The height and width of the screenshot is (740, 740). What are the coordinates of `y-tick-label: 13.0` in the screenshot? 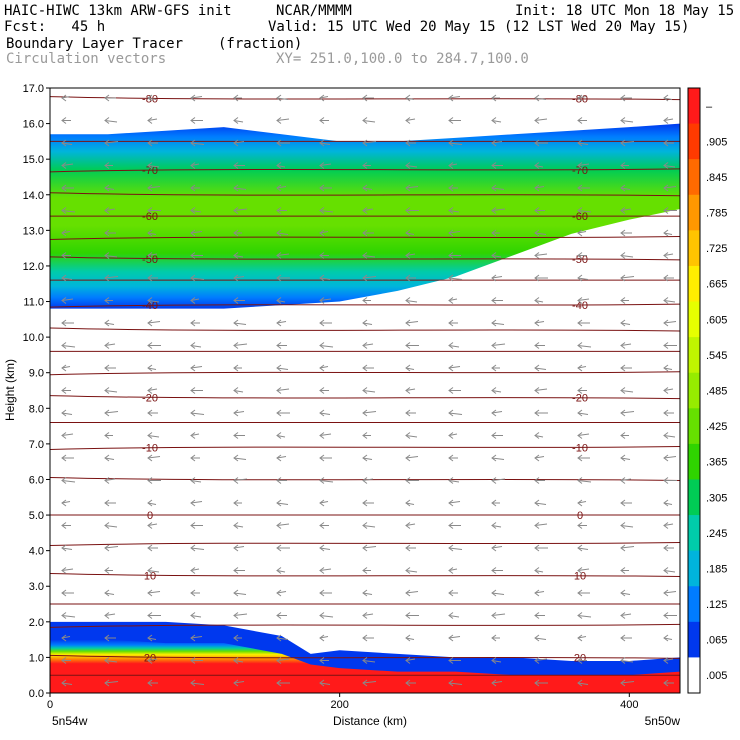 It's located at (33, 231).